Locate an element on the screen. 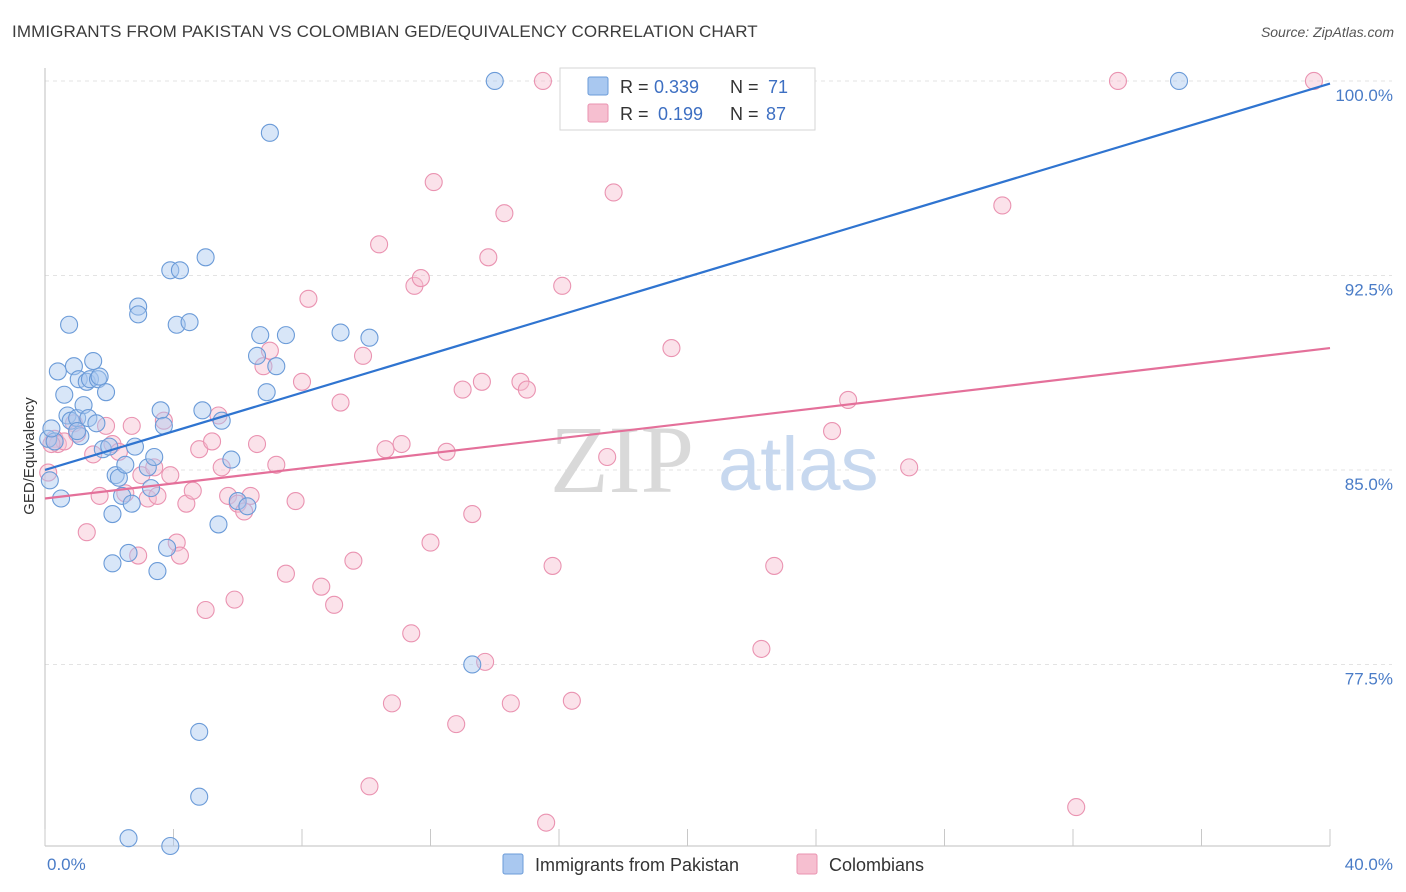 This screenshot has height=892, width=1406. legend-n-label-pakistan: N = is located at coordinates (744, 87).